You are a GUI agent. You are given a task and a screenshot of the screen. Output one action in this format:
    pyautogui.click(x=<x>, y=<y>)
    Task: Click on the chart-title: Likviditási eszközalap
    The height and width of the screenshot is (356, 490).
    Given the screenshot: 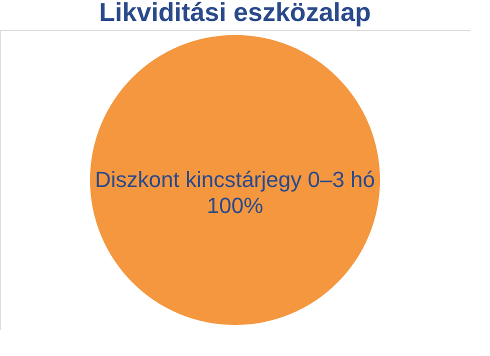 What is the action you would take?
    pyautogui.click(x=235, y=13)
    